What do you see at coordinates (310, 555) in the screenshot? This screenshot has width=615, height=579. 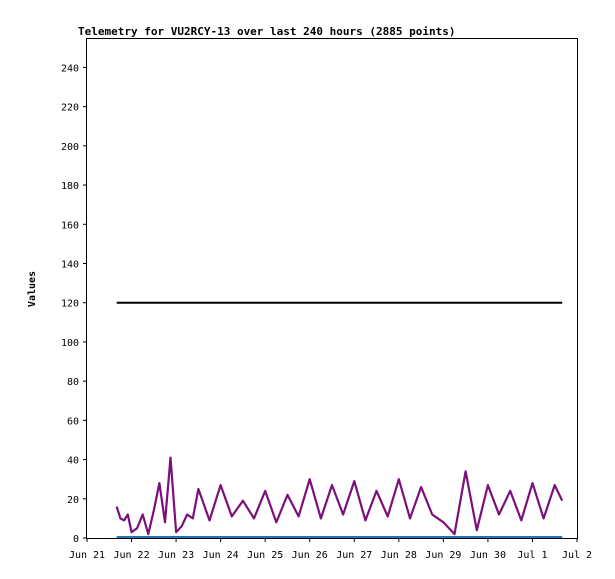 I see `x-tick-label: Jun 26` at bounding box center [310, 555].